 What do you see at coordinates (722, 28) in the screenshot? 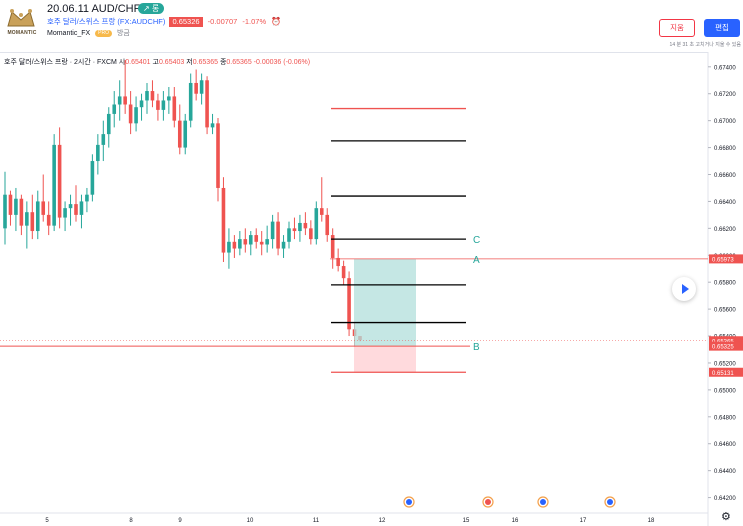
I see `edit-button: 편집` at bounding box center [722, 28].